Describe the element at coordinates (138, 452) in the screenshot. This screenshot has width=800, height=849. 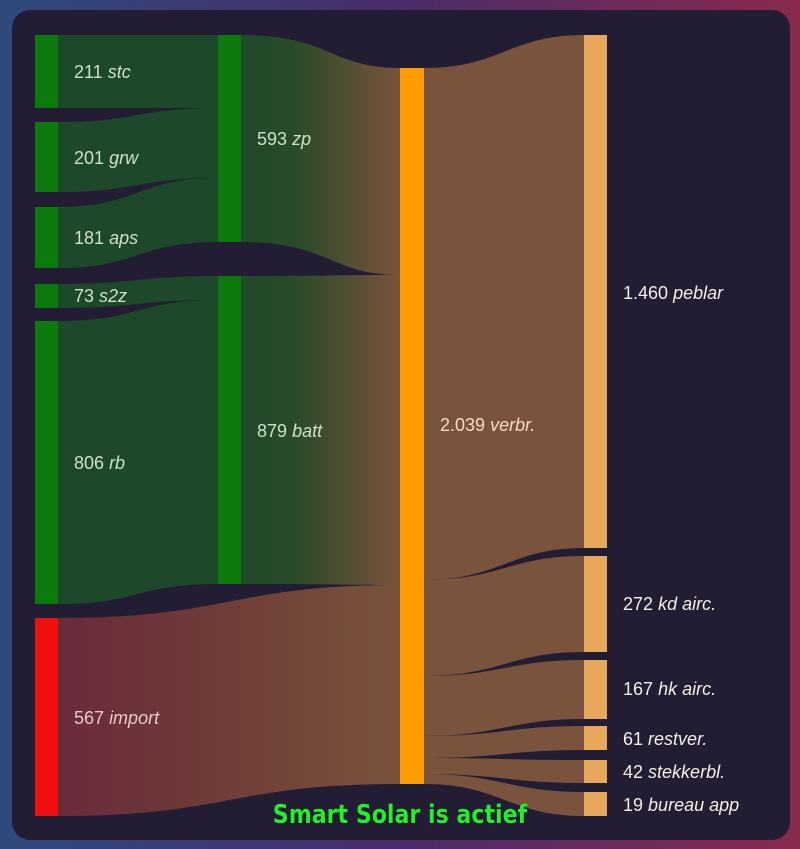
I see `link-rb-batt` at that location.